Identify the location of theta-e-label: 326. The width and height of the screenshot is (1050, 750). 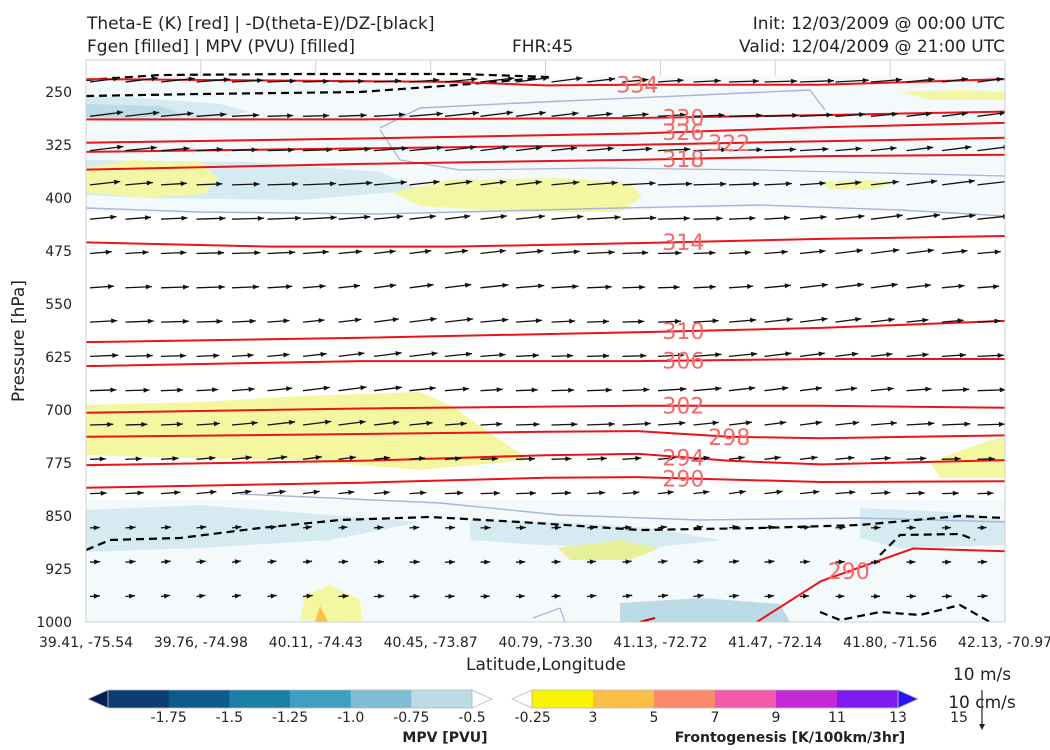
(683, 133).